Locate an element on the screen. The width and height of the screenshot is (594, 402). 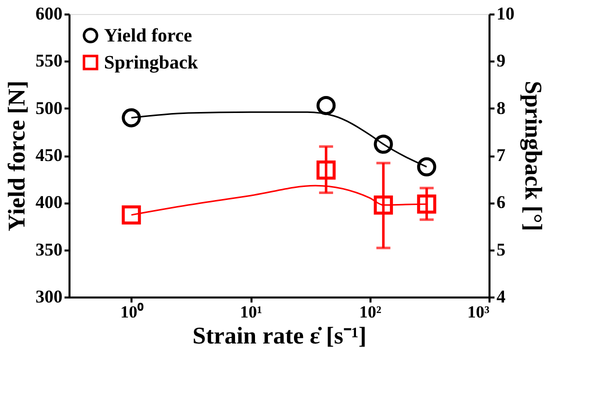
y-axis-title: Yield force [N] is located at coordinates (17, 156).